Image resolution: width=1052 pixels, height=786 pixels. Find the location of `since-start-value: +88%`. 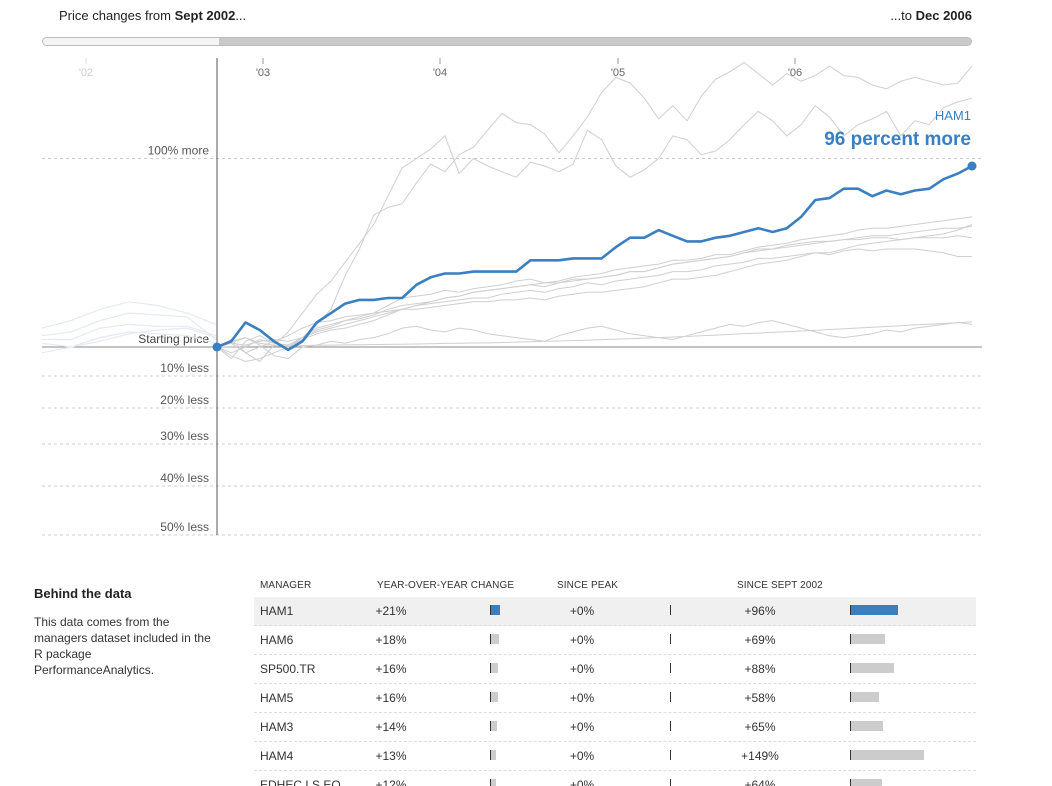

since-start-value: +88% is located at coordinates (760, 669).